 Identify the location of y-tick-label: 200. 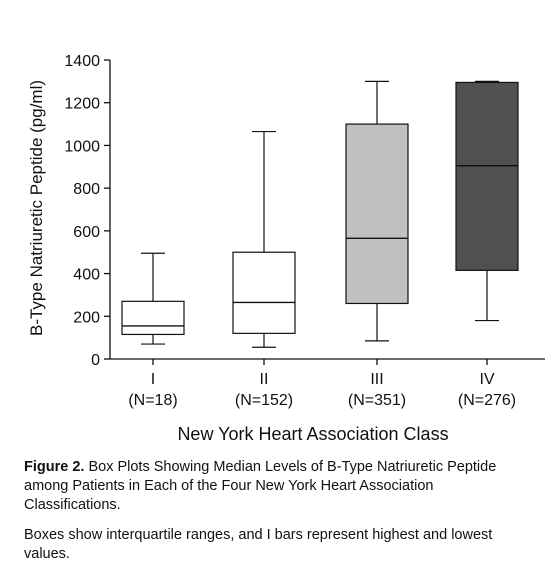
(86, 317).